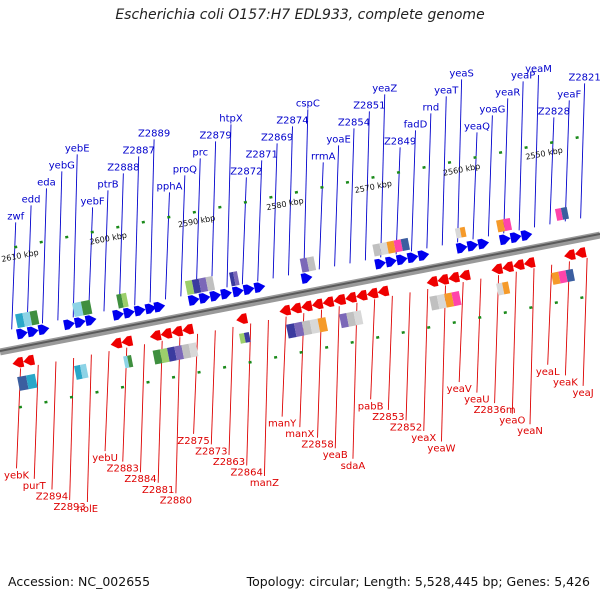  What do you see at coordinates (31, 199) in the screenshot?
I see `gene-label-edd: edd` at bounding box center [31, 199].